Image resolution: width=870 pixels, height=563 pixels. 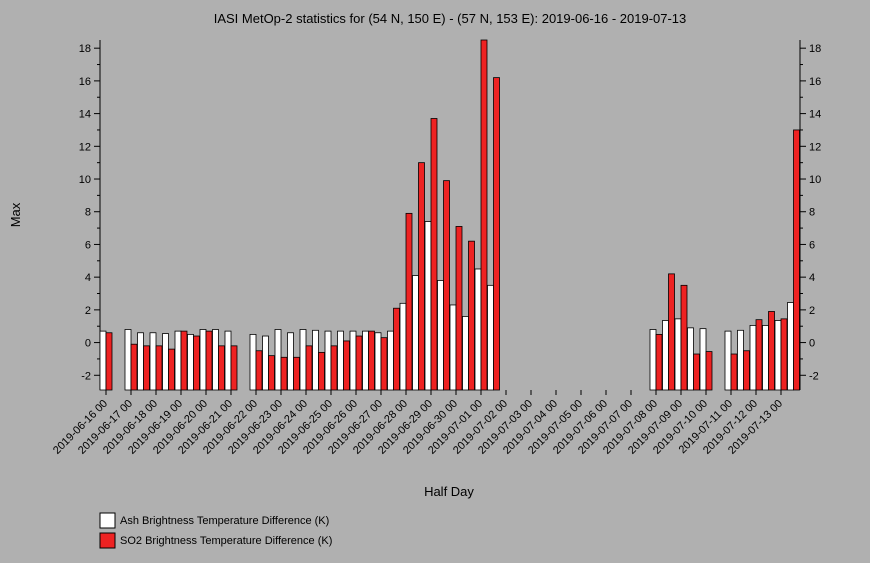 What do you see at coordinates (88, 278) in the screenshot?
I see `y-tick-label: 4` at bounding box center [88, 278].